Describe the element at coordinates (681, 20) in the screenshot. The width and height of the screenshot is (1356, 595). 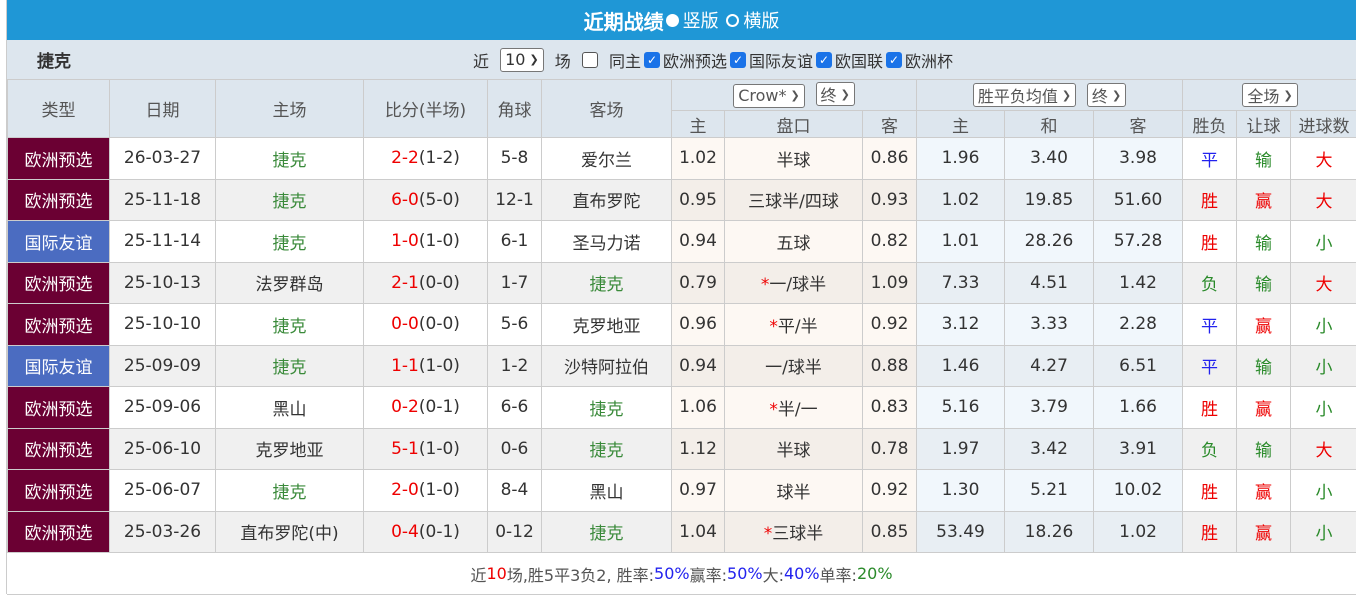
I see `title-bar: 近期战绩 竖版 横版` at that location.